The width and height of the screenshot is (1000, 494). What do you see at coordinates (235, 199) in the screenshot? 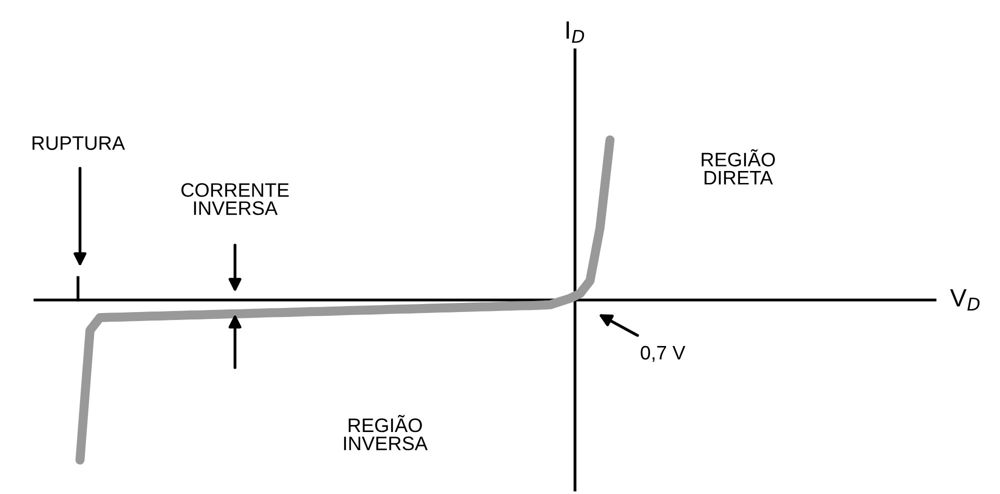
I see `annotation: CORRENTE INVERSA` at bounding box center [235, 199].